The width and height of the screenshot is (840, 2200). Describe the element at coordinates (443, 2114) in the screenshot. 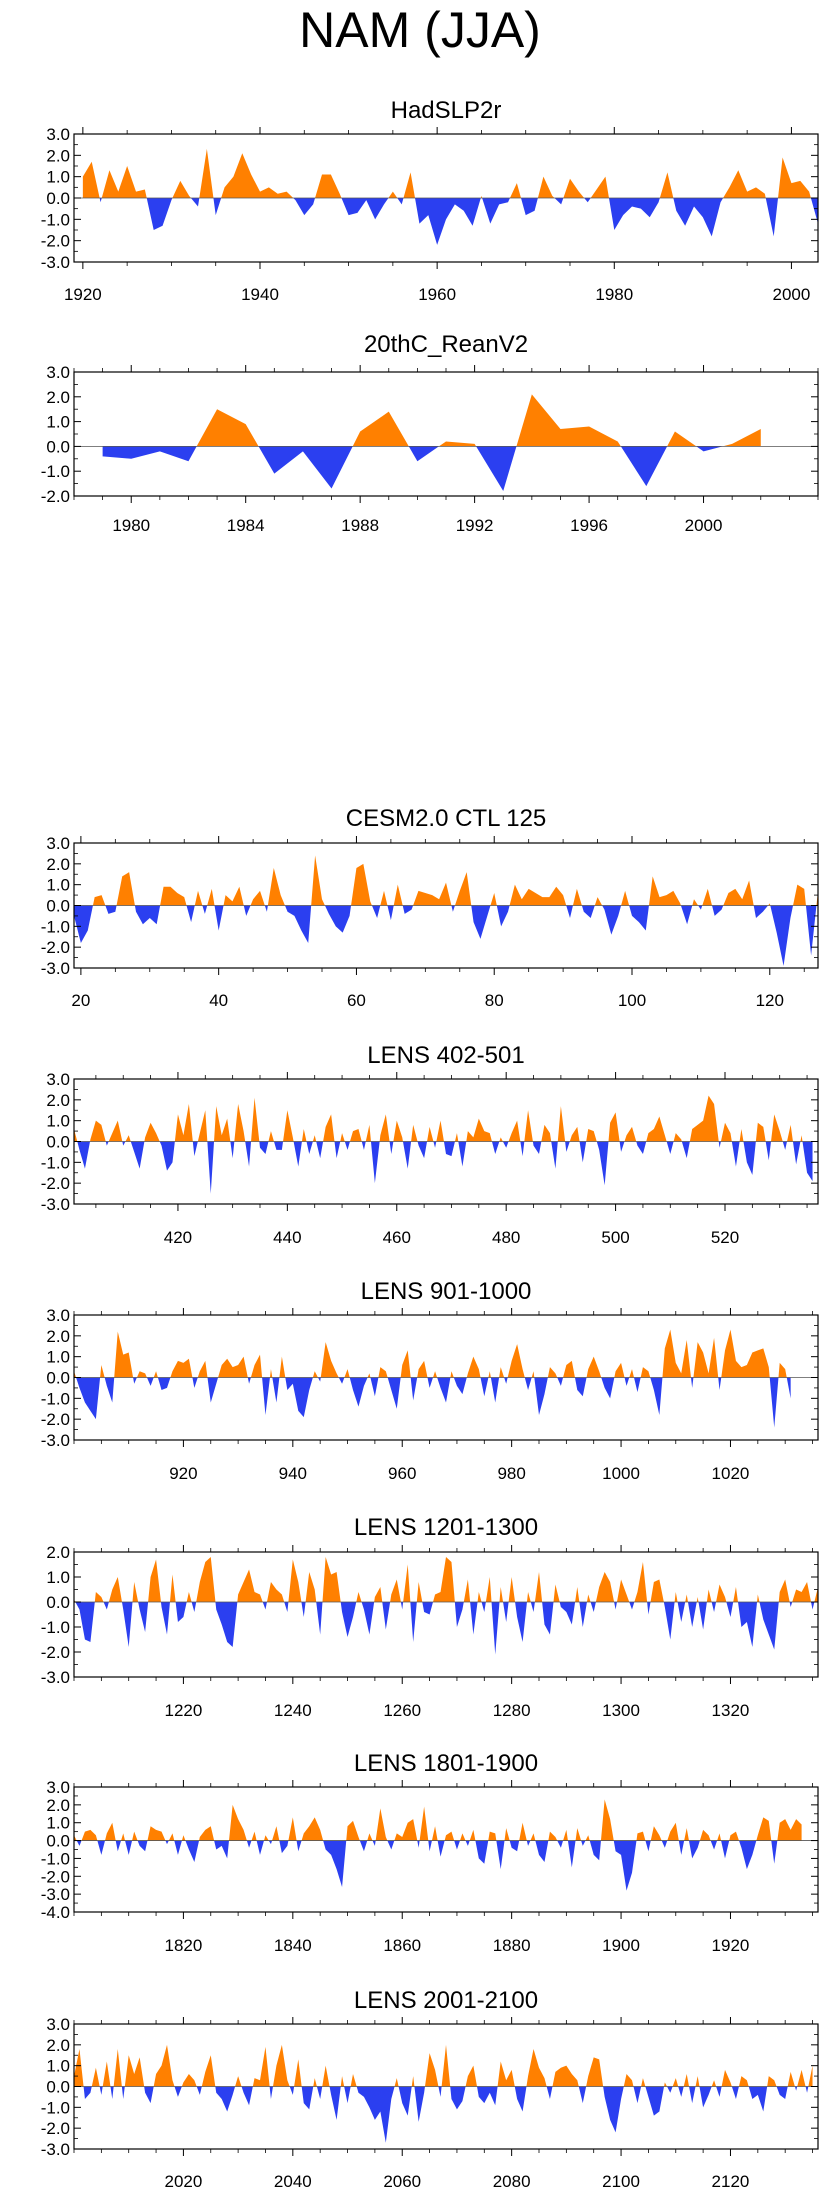

I see `negative-anomaly-area` at that location.